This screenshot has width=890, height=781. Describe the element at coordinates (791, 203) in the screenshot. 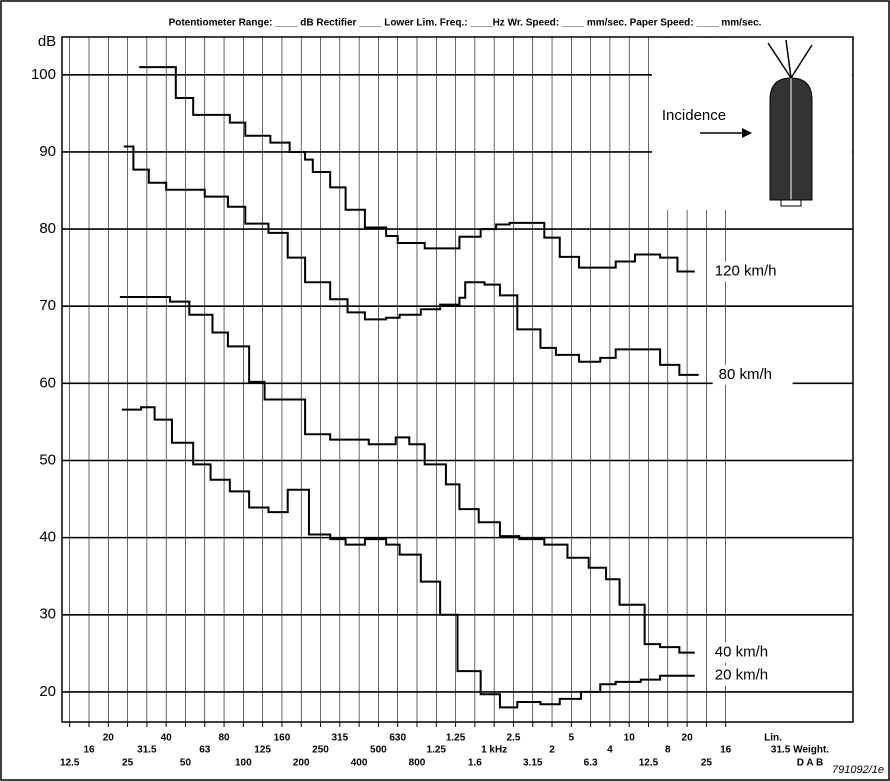

I see `microphone-base` at that location.